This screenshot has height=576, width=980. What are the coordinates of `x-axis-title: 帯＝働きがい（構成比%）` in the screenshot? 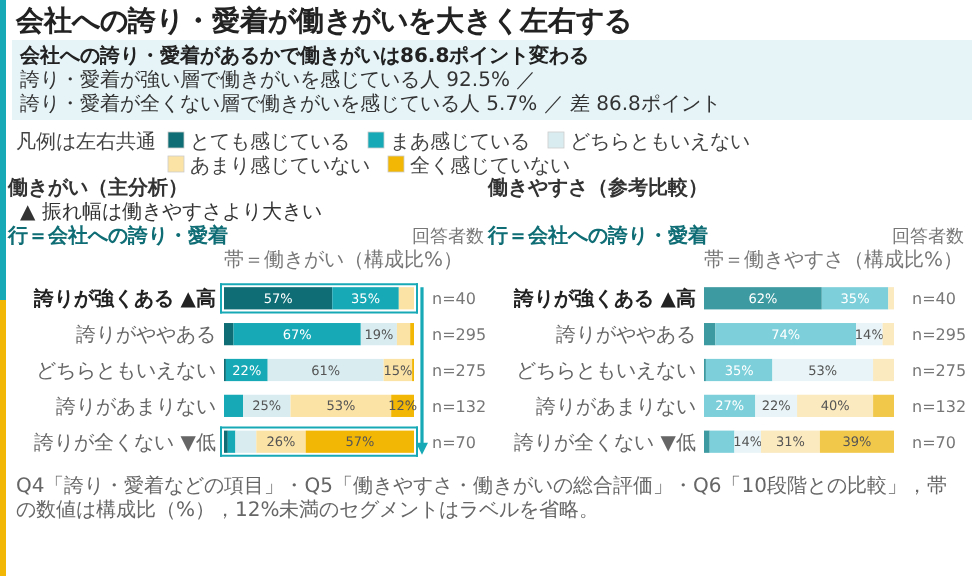 It's located at (344, 260).